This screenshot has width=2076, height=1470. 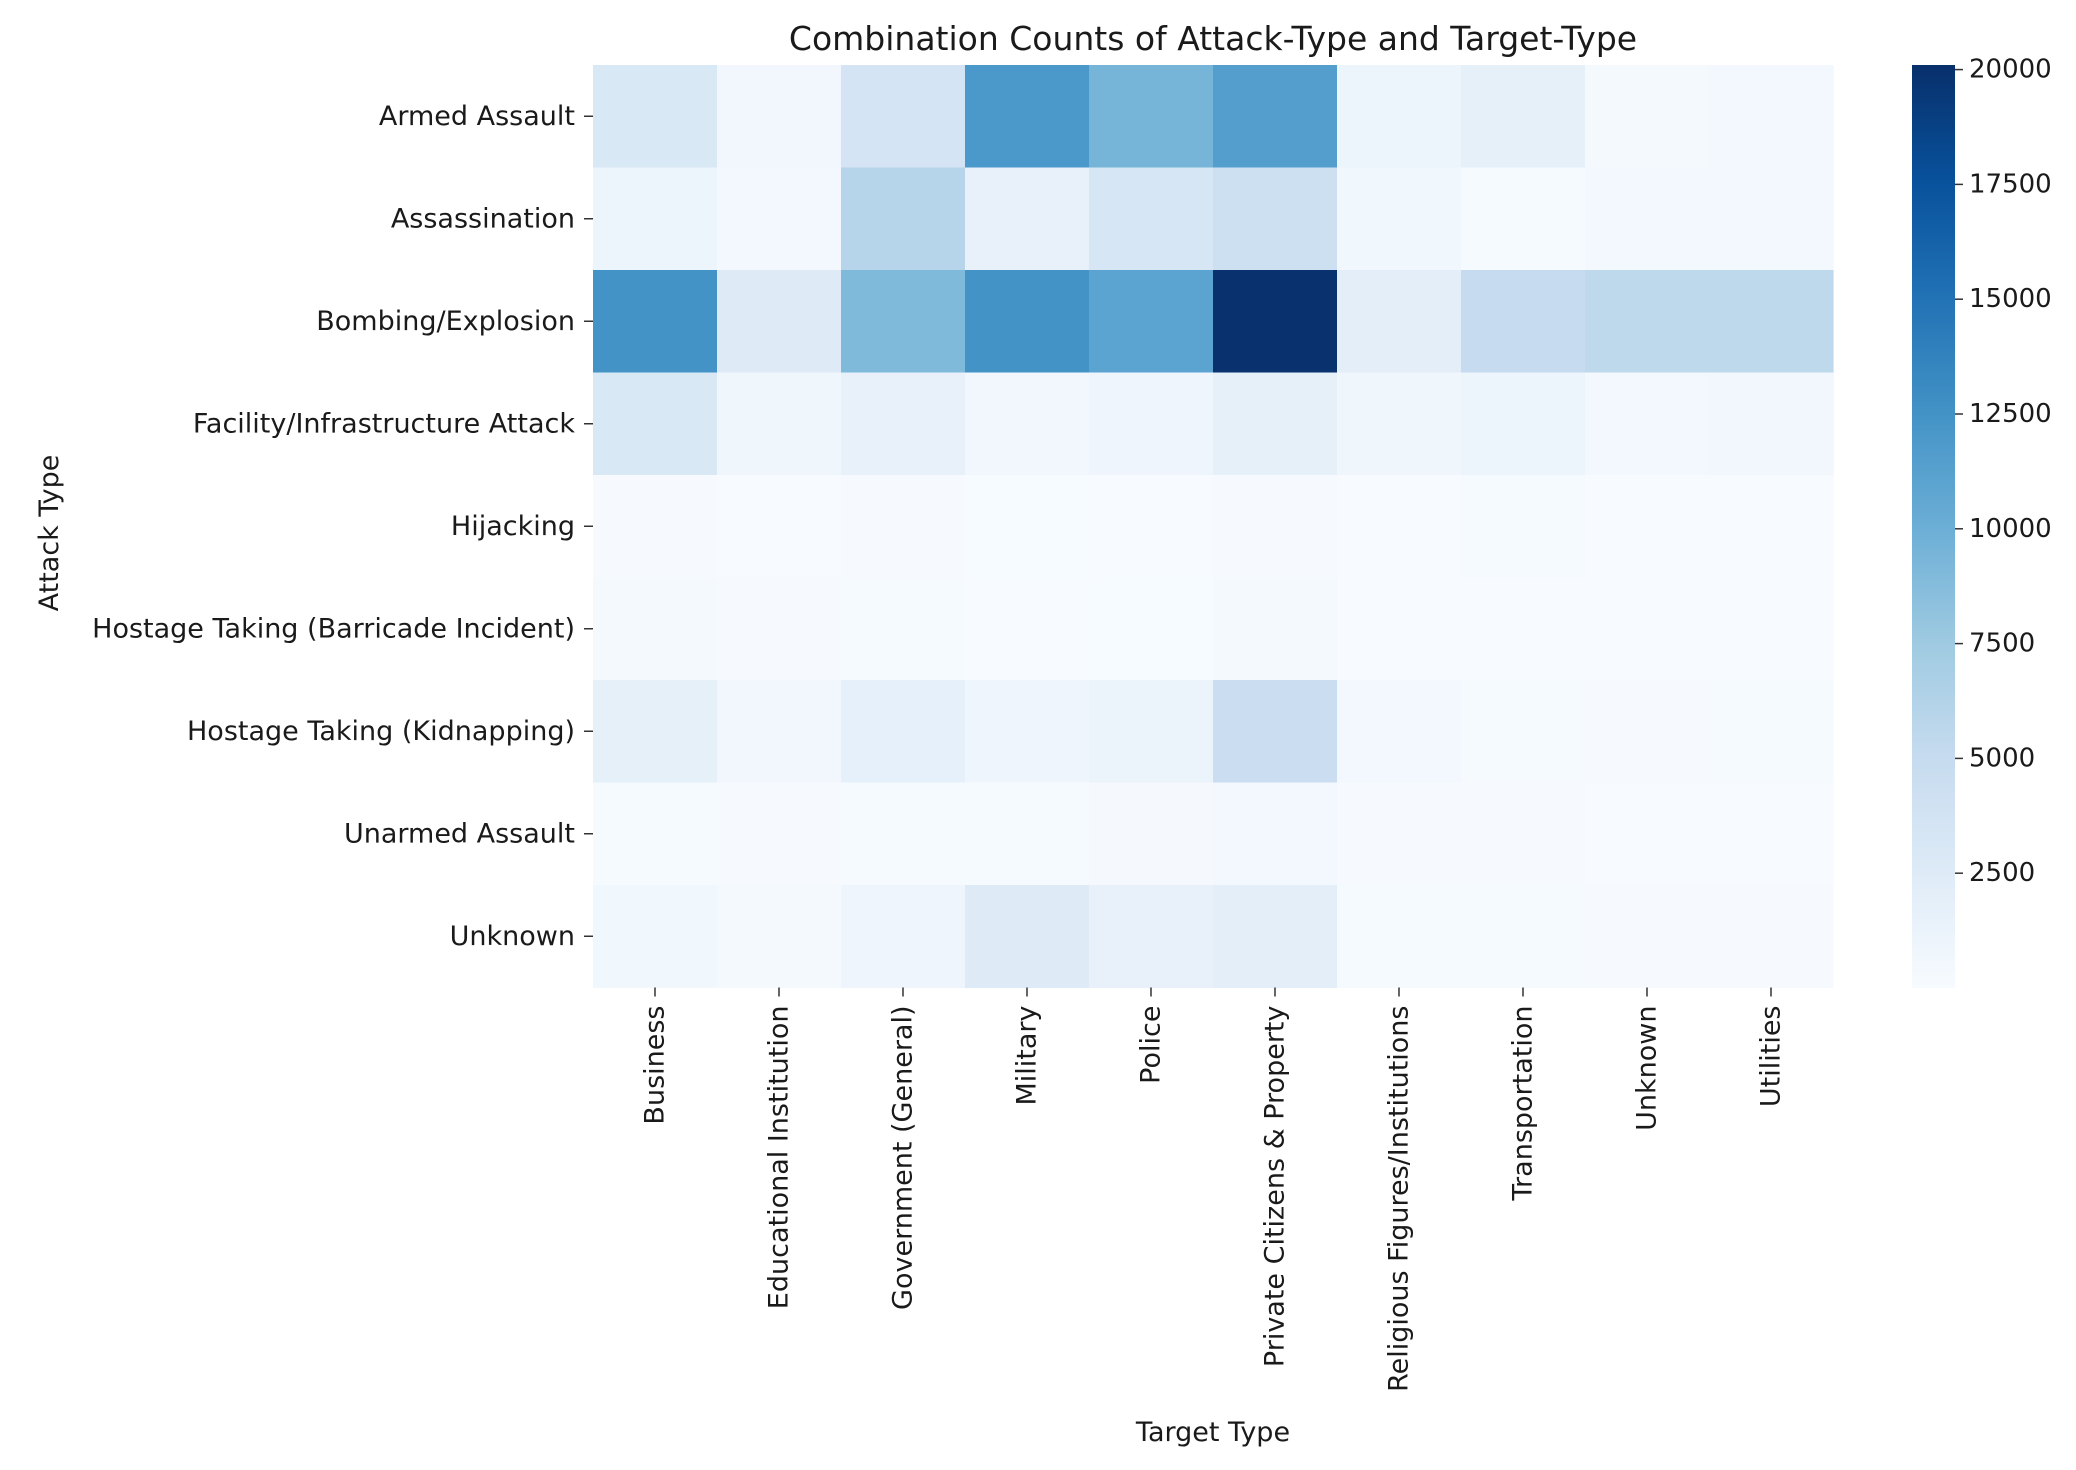 I want to click on colorbar: 2500 5000 7500 10000 12500 15000 17500 20000, so click(x=1982, y=521).